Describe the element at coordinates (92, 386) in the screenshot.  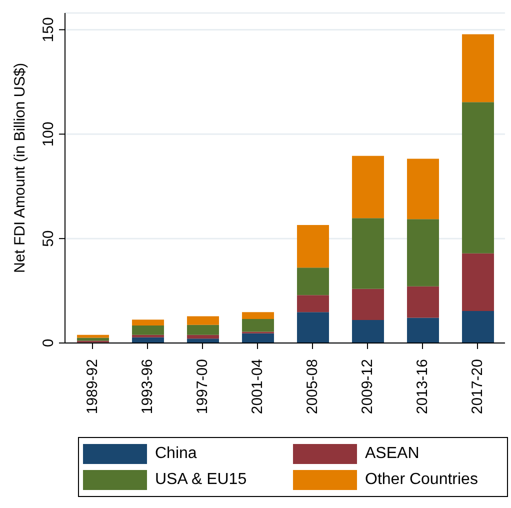
I see `x-tick-label: 1989-92` at that location.